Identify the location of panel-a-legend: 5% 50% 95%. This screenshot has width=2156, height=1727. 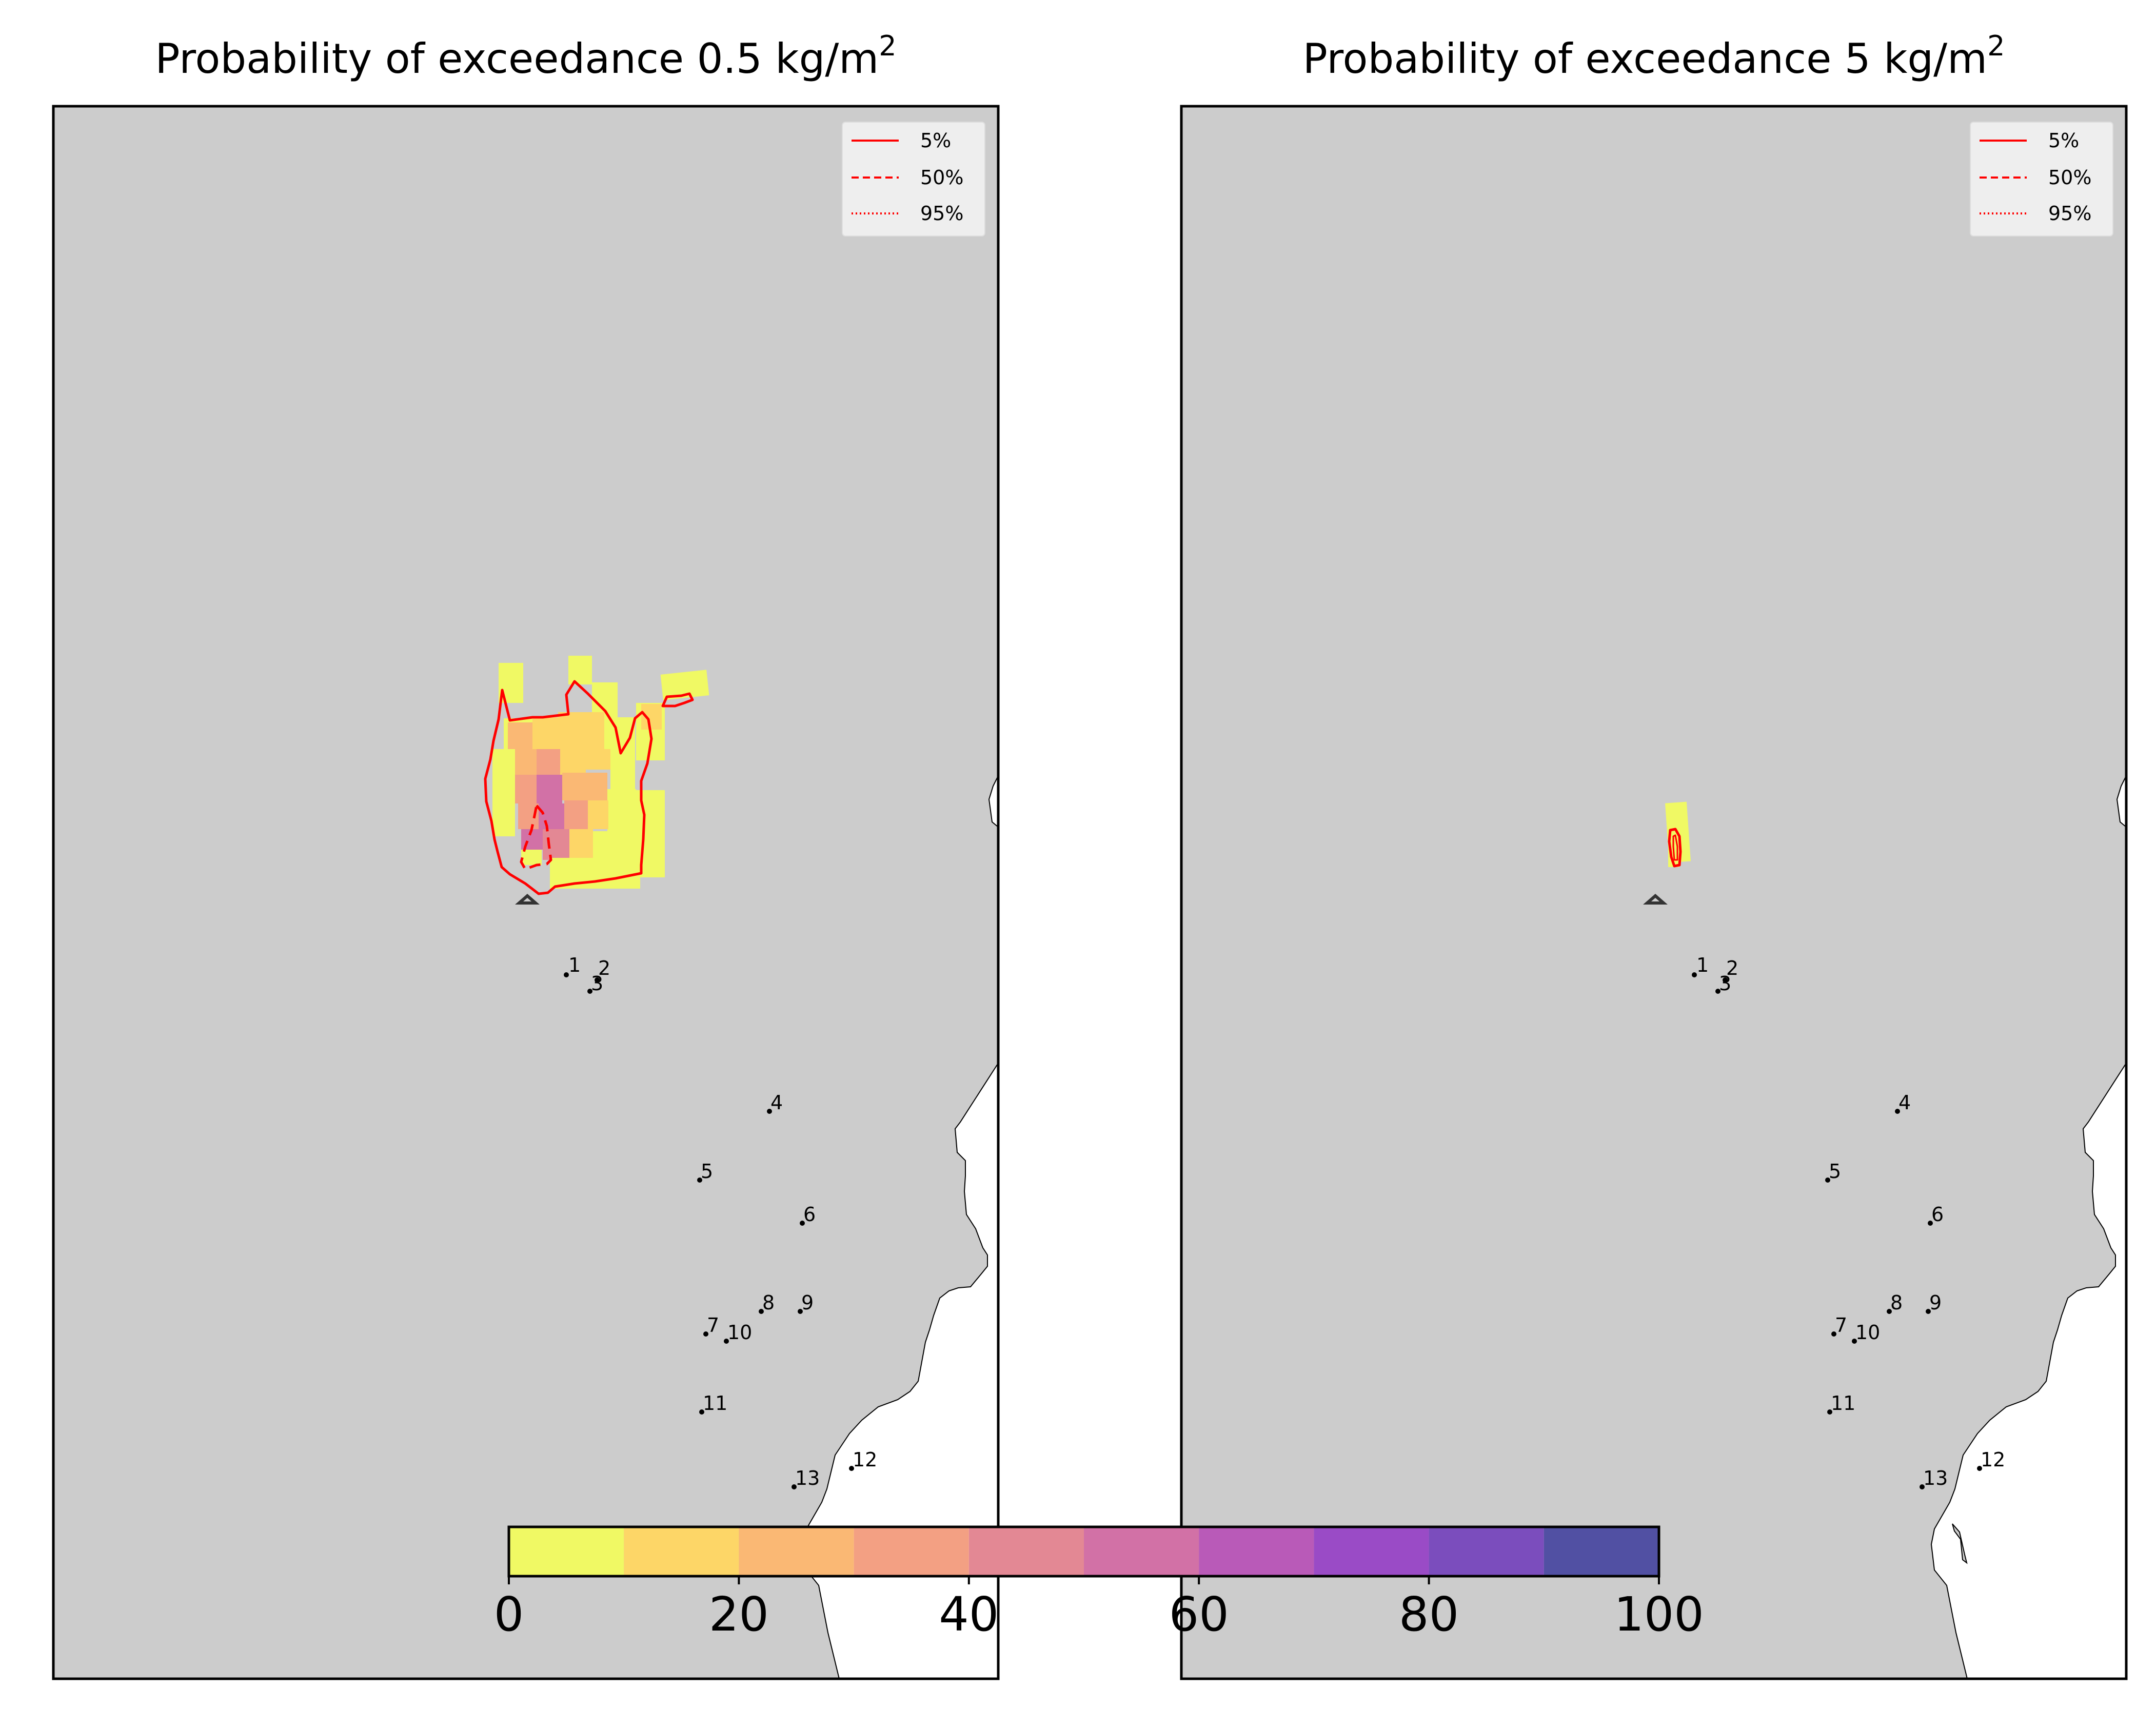
(914, 179).